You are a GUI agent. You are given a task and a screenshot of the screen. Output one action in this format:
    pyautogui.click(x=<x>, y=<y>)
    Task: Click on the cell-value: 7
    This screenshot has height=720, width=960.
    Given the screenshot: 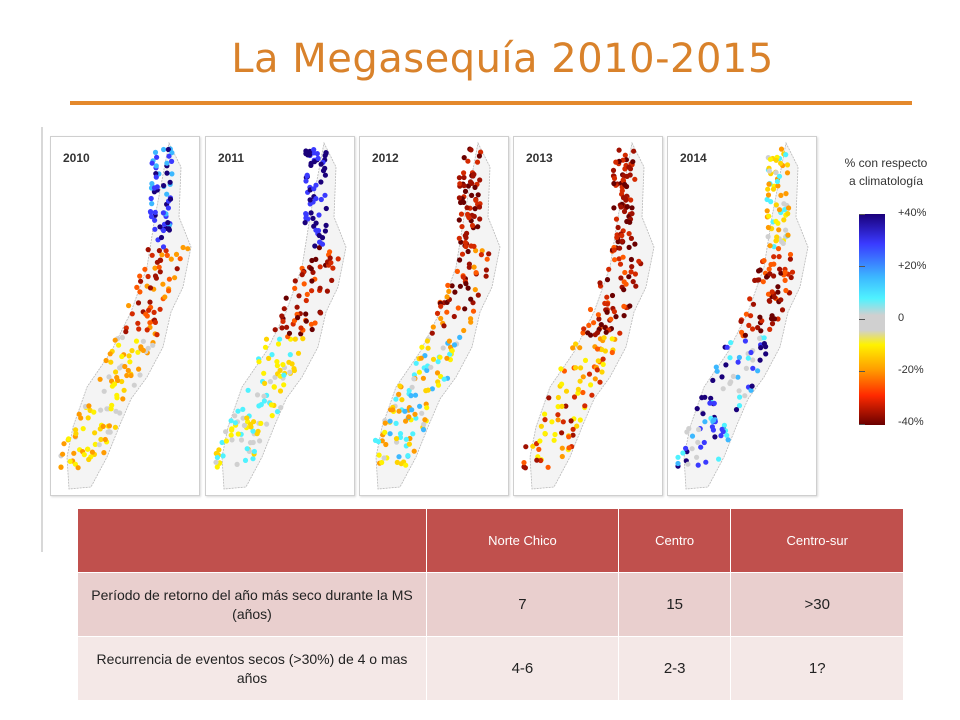 What is the action you would take?
    pyautogui.click(x=522, y=604)
    